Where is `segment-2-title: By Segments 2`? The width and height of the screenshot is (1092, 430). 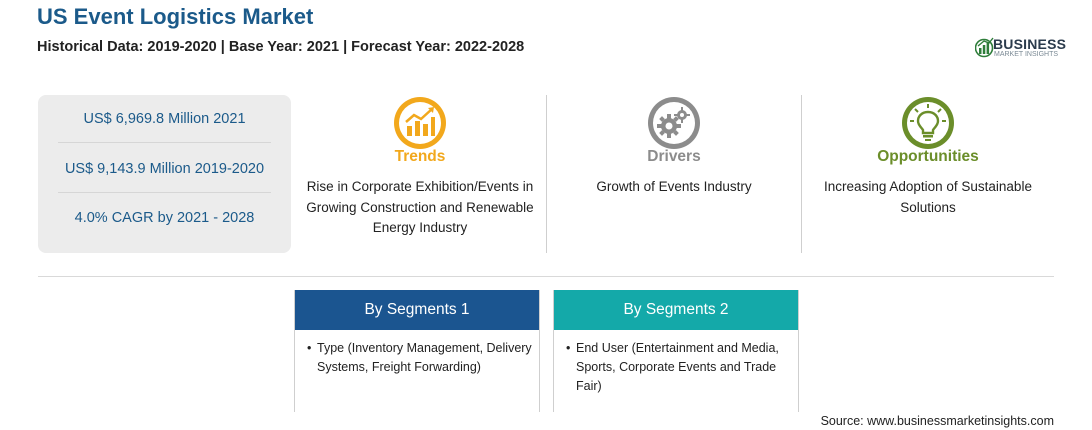
segment-2-title: By Segments 2 is located at coordinates (676, 310).